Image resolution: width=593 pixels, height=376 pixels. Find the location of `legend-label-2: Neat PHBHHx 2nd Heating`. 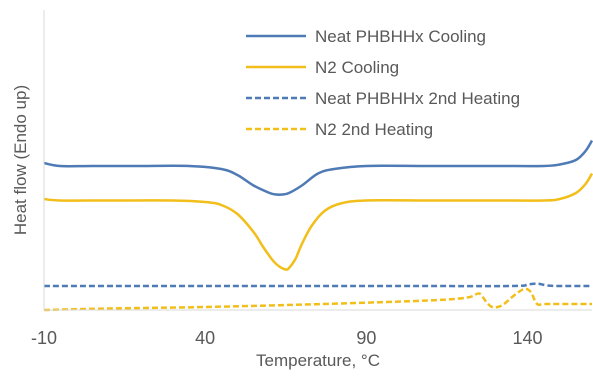

legend-label-2: Neat PHBHHx 2nd Heating is located at coordinates (417, 98).